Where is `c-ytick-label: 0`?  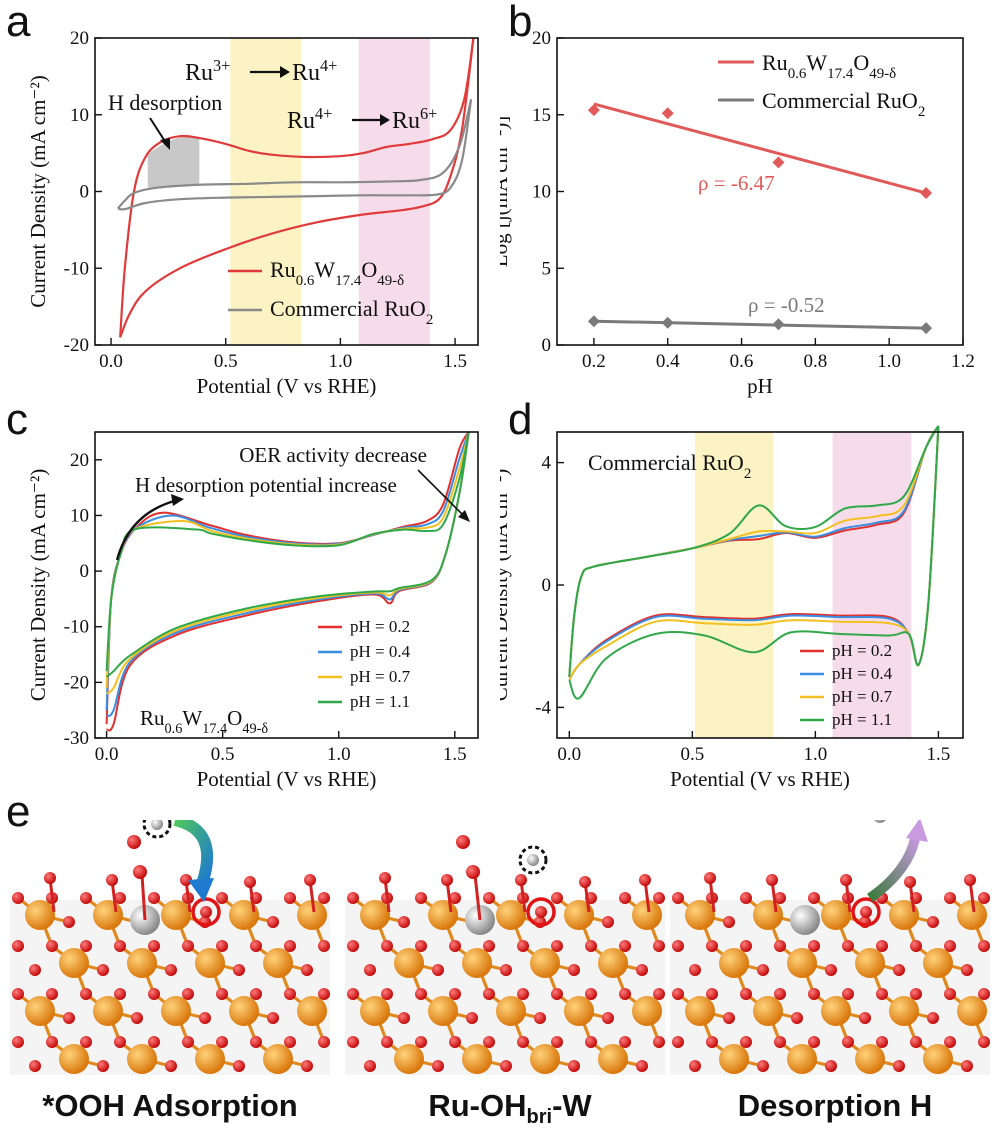 c-ytick-label: 0 is located at coordinates (85, 571).